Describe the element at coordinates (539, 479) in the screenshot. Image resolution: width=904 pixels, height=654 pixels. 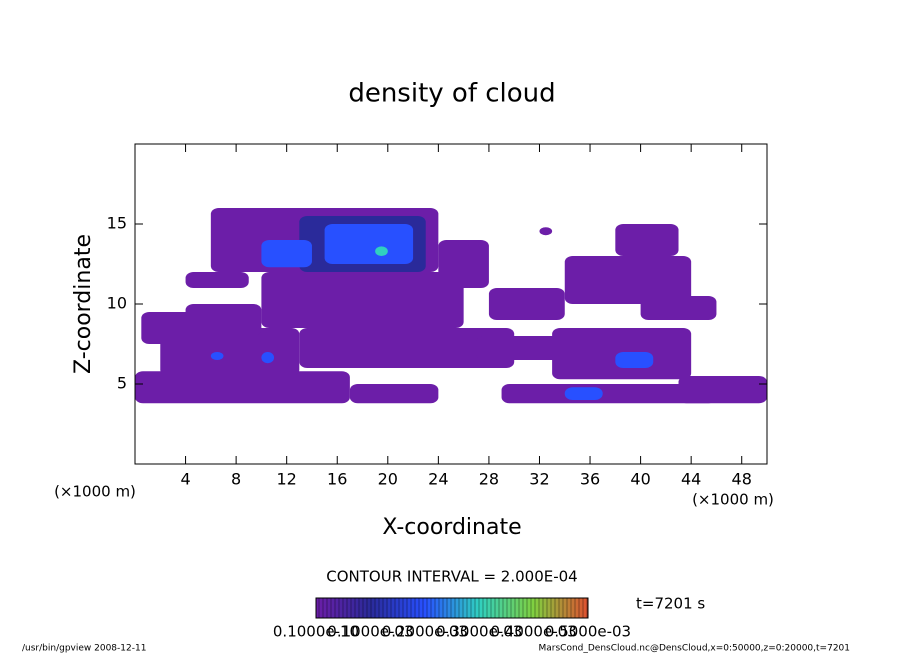
I see `x-tick-label: 32` at that location.